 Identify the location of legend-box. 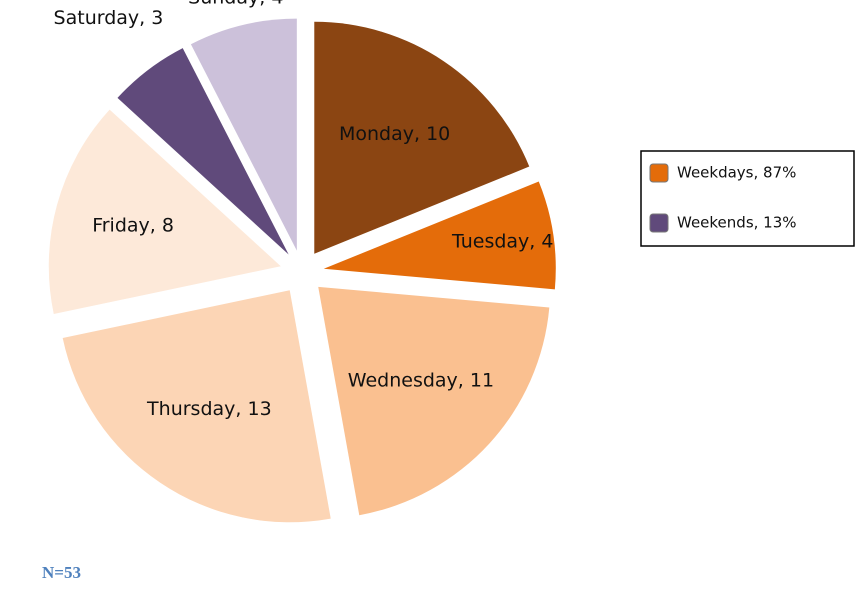
(747, 198).